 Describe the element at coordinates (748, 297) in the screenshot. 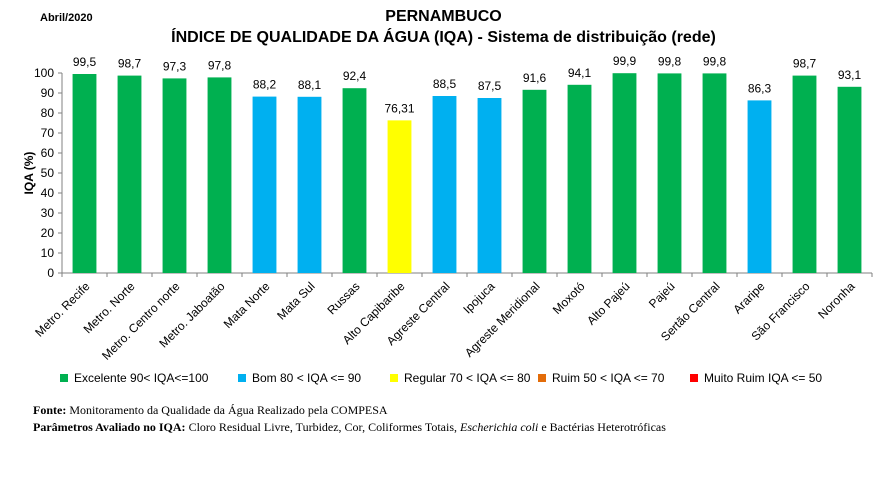

I see `x-tick-label: Araripe` at that location.